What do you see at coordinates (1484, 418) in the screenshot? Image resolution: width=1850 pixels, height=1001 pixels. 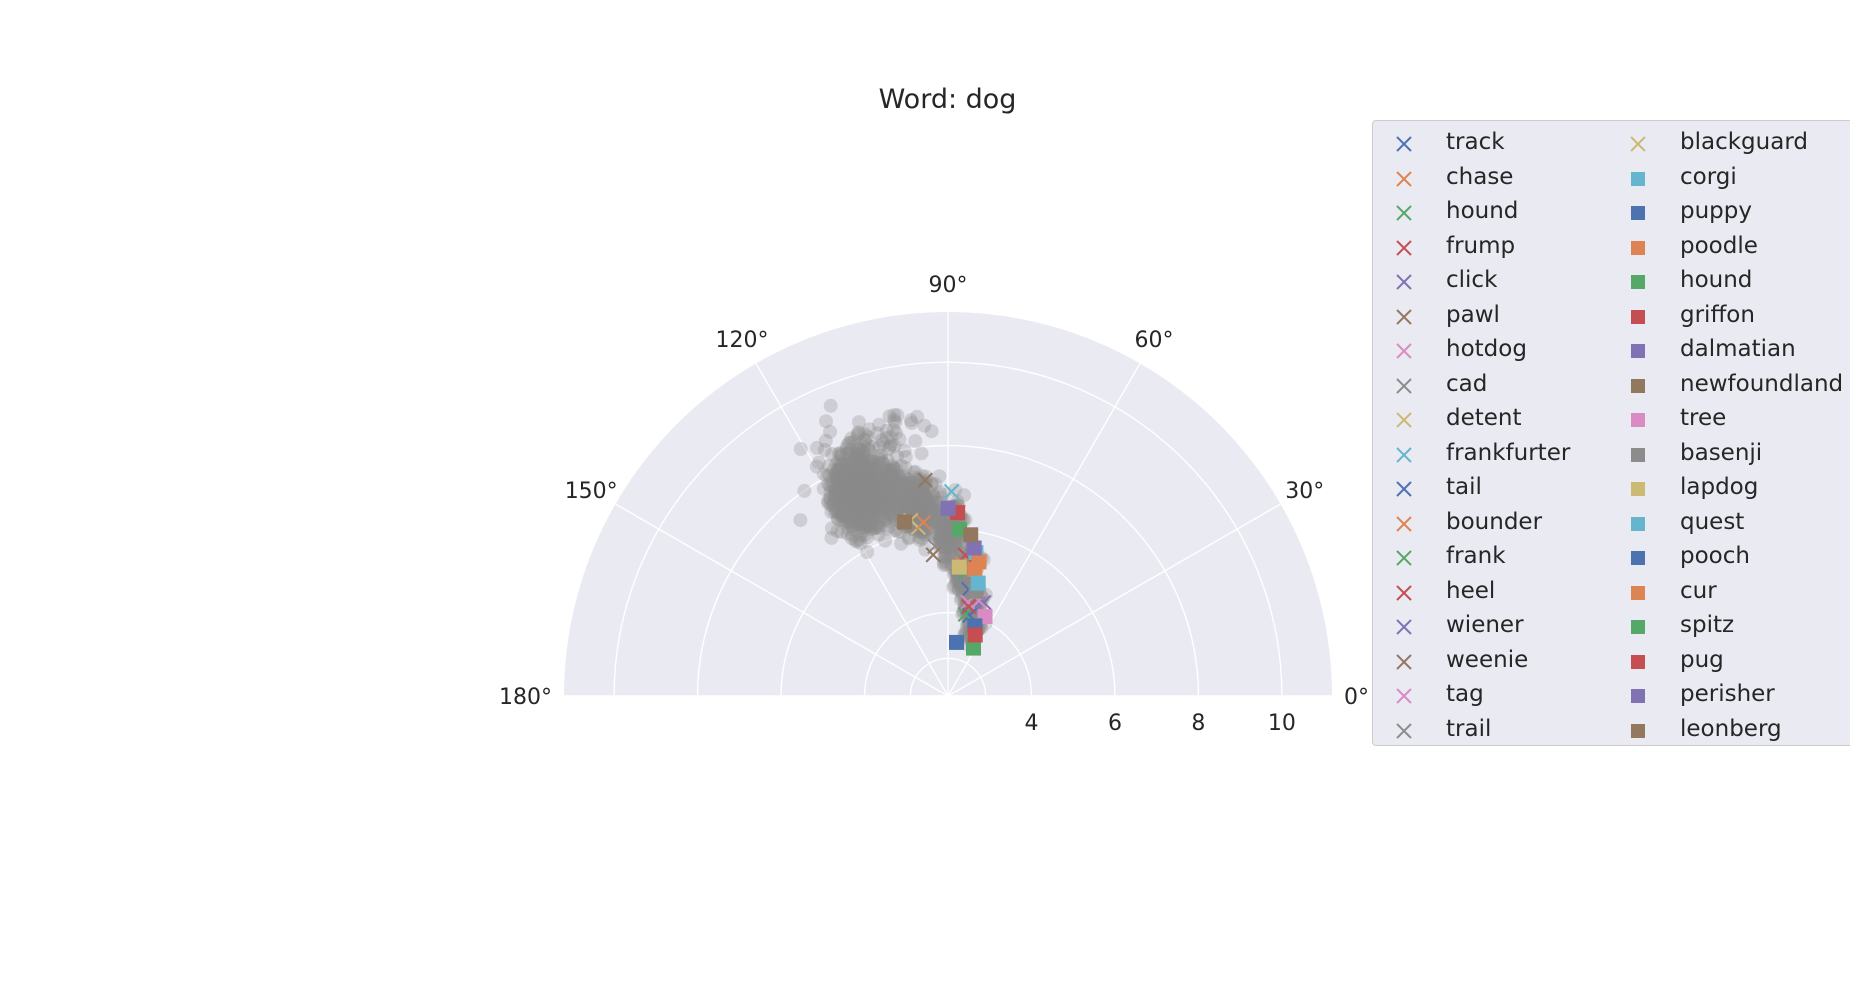 I see `legend-label: detent` at bounding box center [1484, 418].